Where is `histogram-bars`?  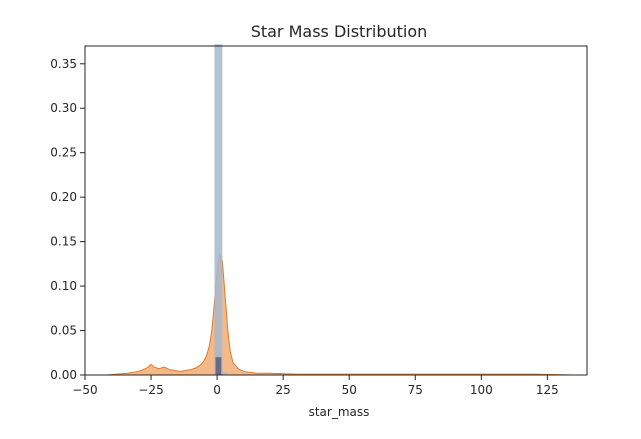 histogram-bars is located at coordinates (221, 210).